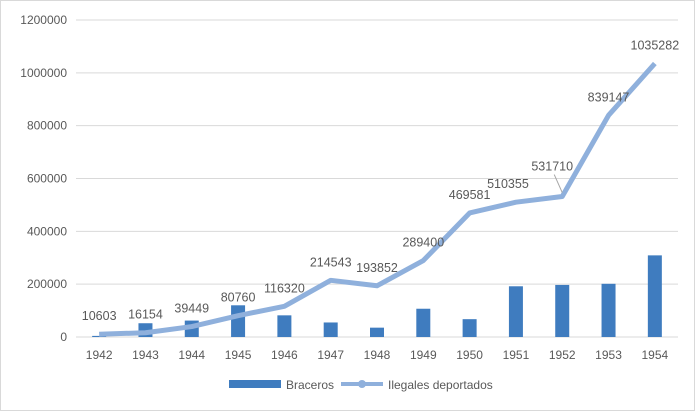 The image size is (695, 417). What do you see at coordinates (470, 195) in the screenshot?
I see `data-label: 469581` at bounding box center [470, 195].